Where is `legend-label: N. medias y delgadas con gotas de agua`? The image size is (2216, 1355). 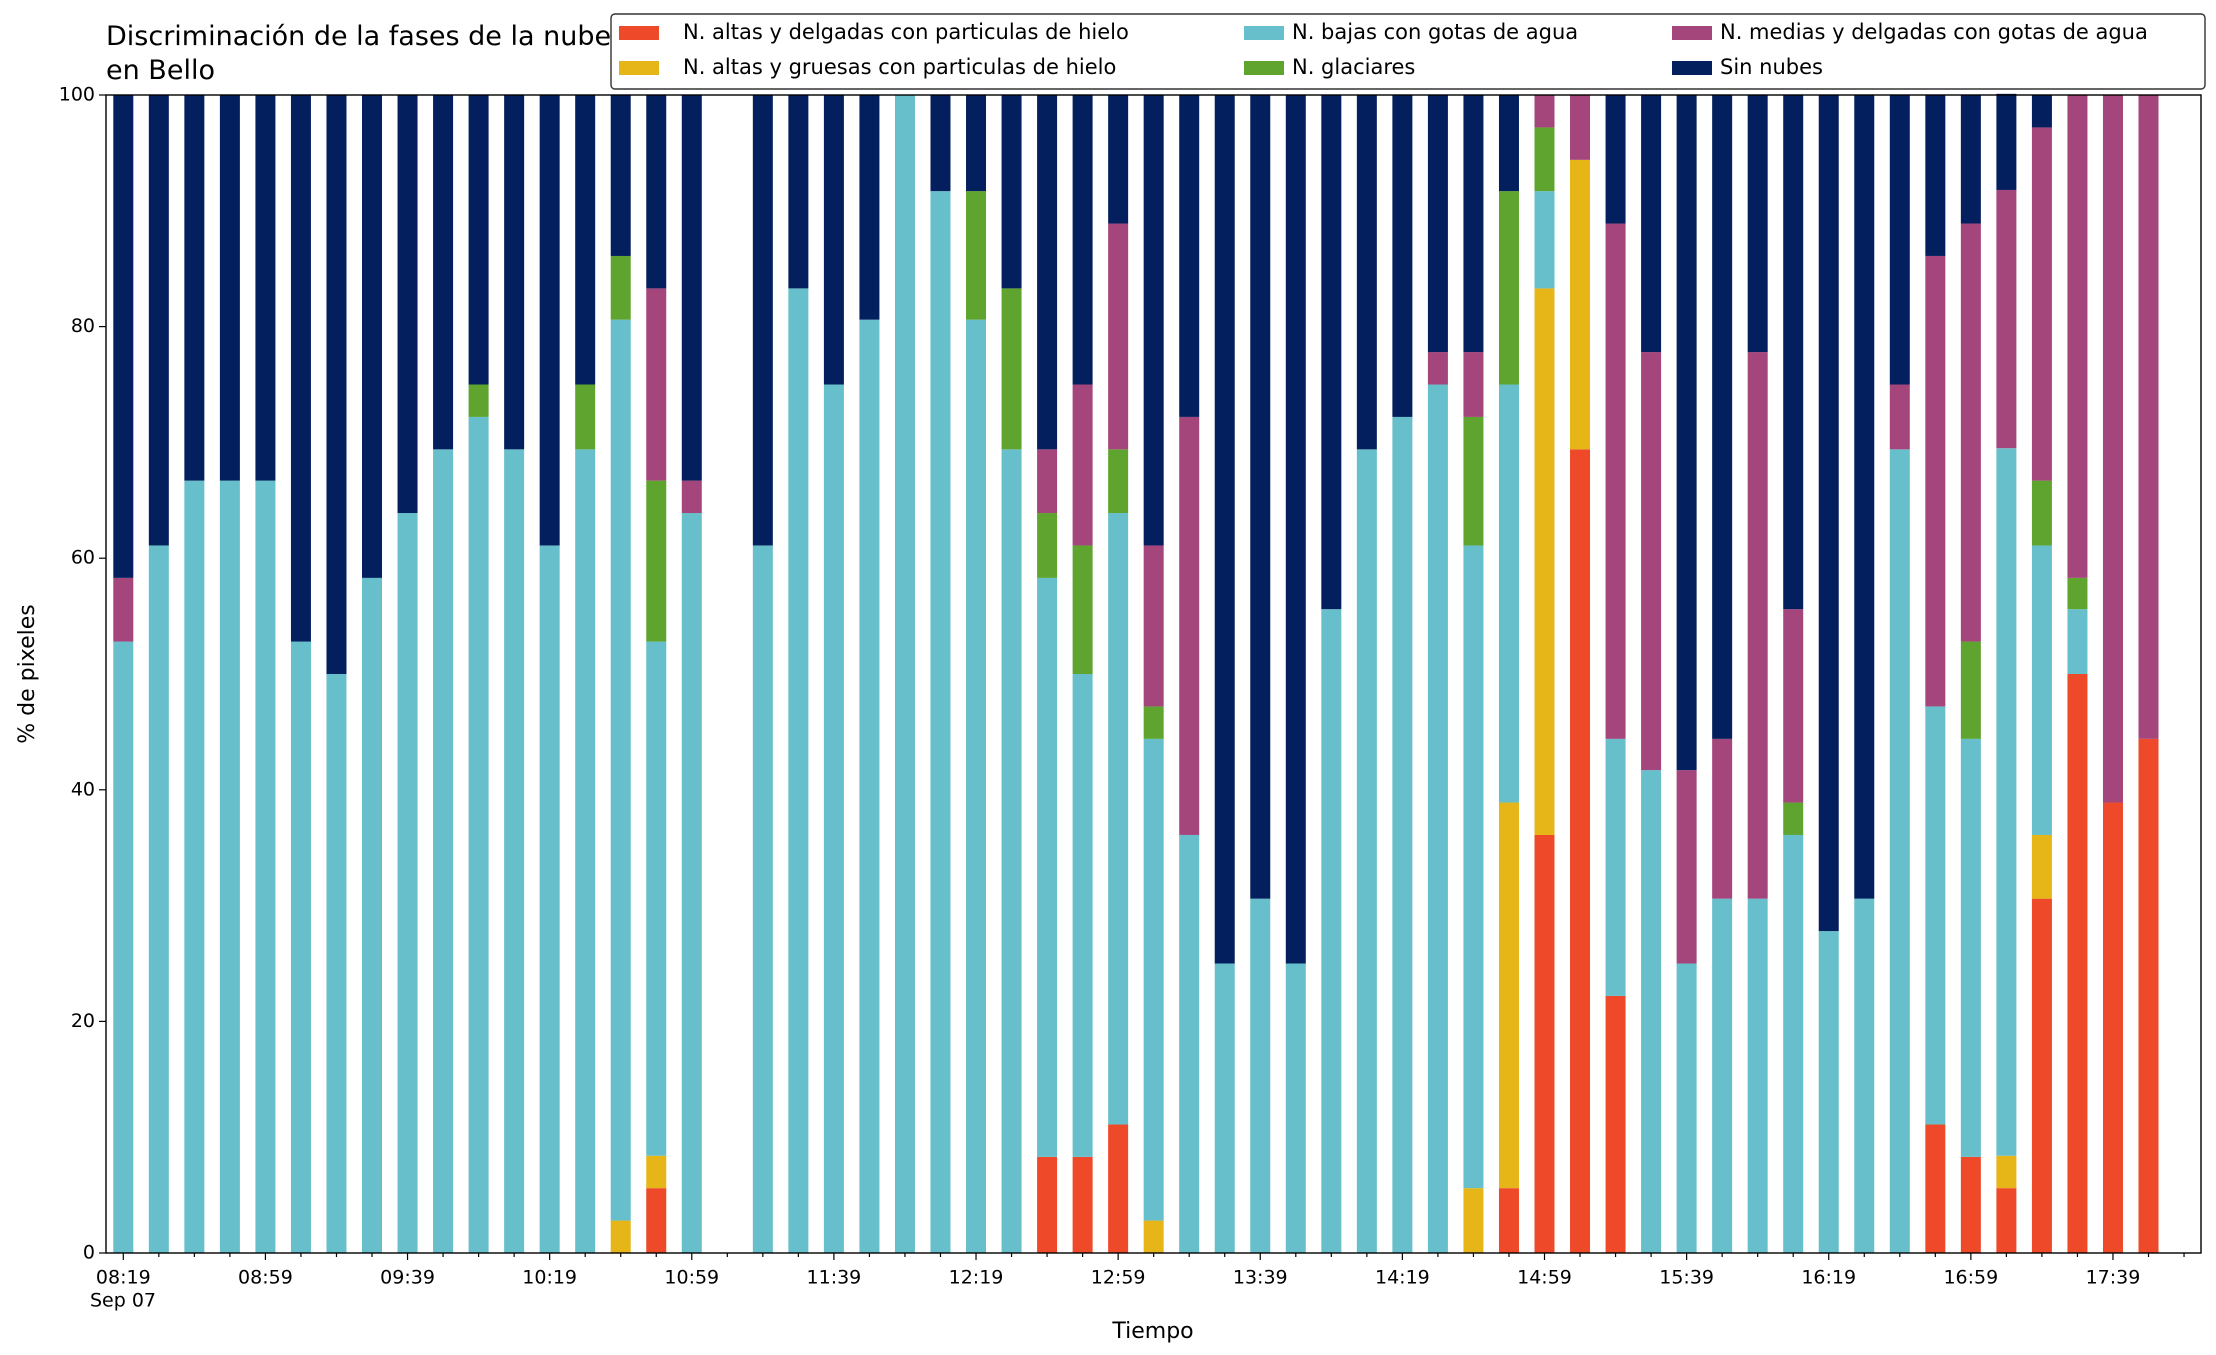
legend-label: N. medias y delgadas con gotas de agua is located at coordinates (1934, 32).